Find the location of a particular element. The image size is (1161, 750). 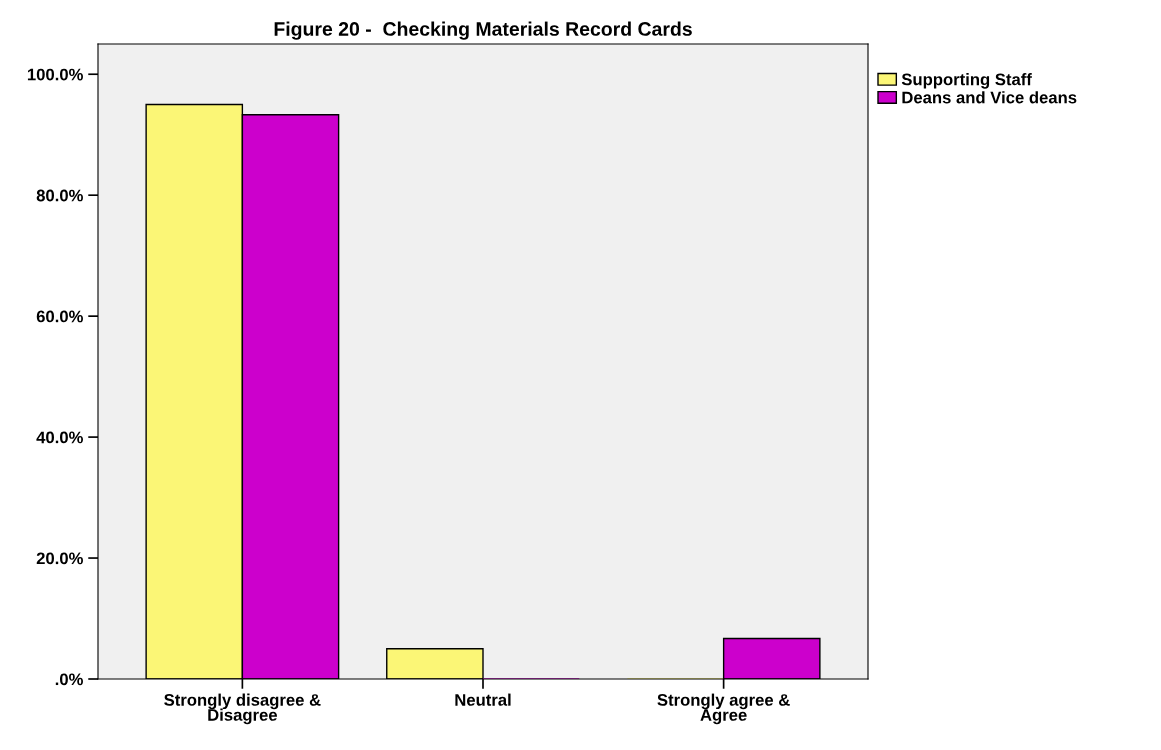

y-tick-label: 60.0% is located at coordinates (59, 316).